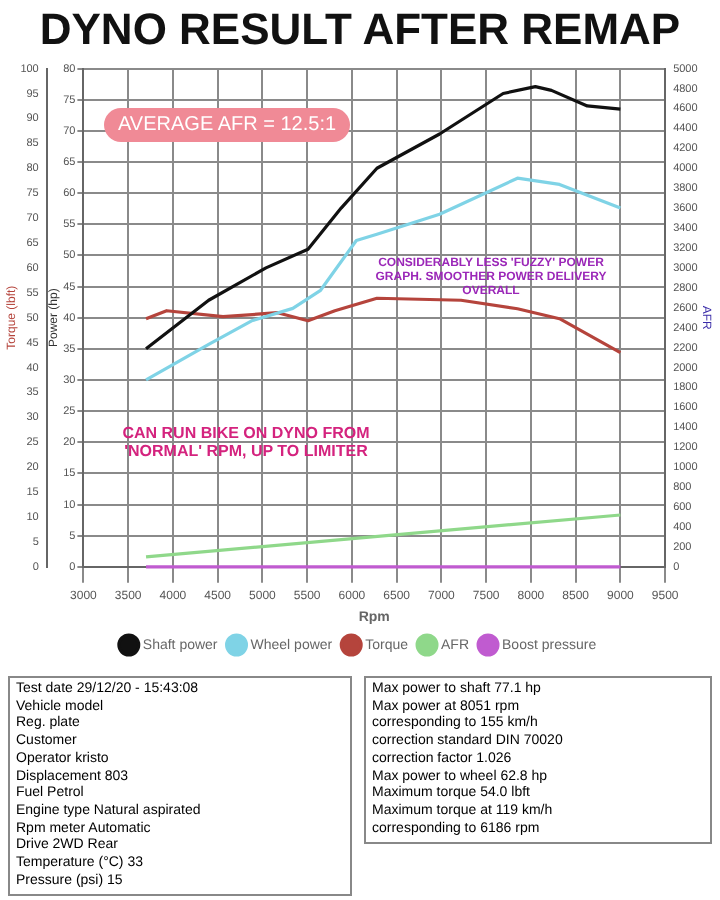  I want to click on annotation: AVERAGE AFR = 12.5:1, so click(227, 125).